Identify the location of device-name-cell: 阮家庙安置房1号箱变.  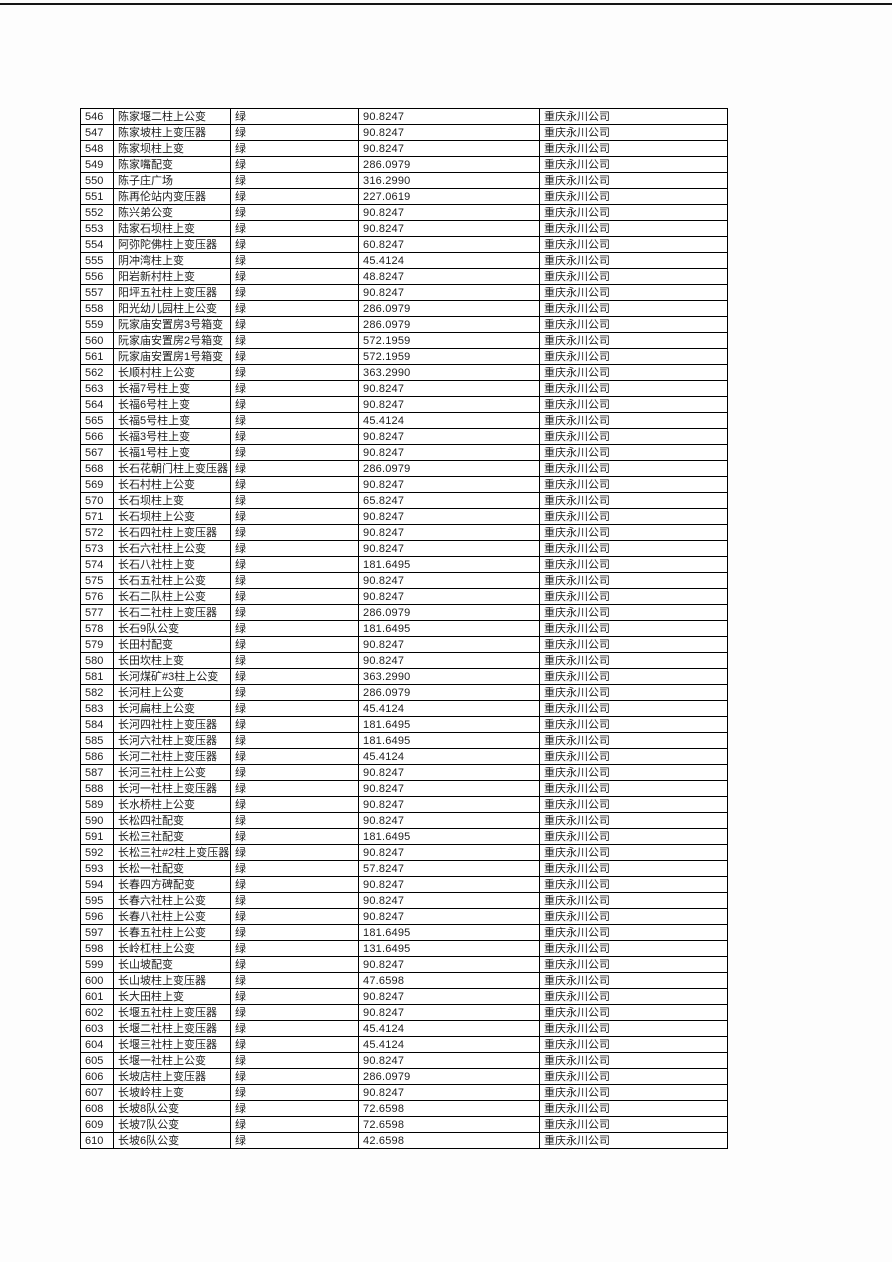
(172, 356).